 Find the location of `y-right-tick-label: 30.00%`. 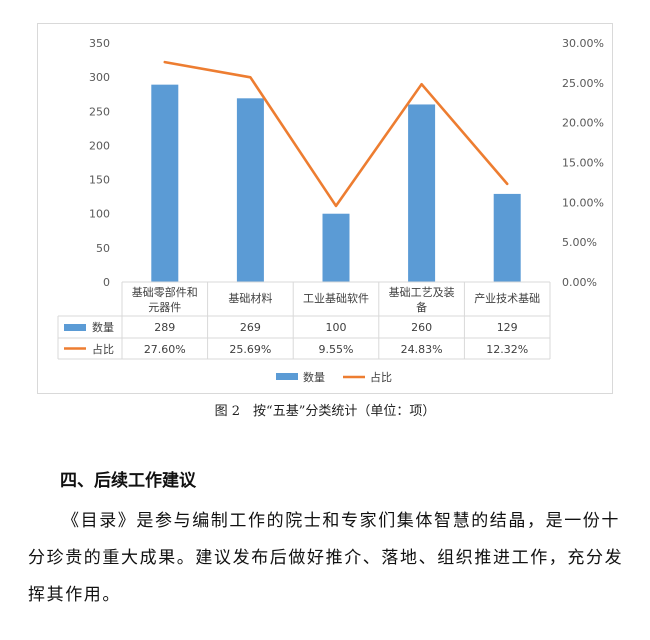

y-right-tick-label: 30.00% is located at coordinates (583, 43).